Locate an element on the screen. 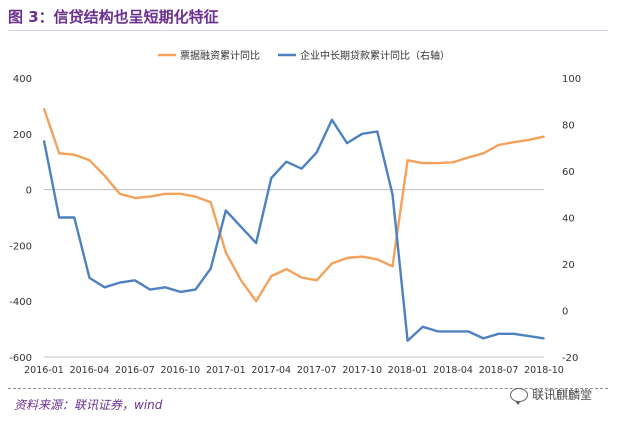 The height and width of the screenshot is (424, 626). x-axis-tick-label: 2017-10 is located at coordinates (362, 370).